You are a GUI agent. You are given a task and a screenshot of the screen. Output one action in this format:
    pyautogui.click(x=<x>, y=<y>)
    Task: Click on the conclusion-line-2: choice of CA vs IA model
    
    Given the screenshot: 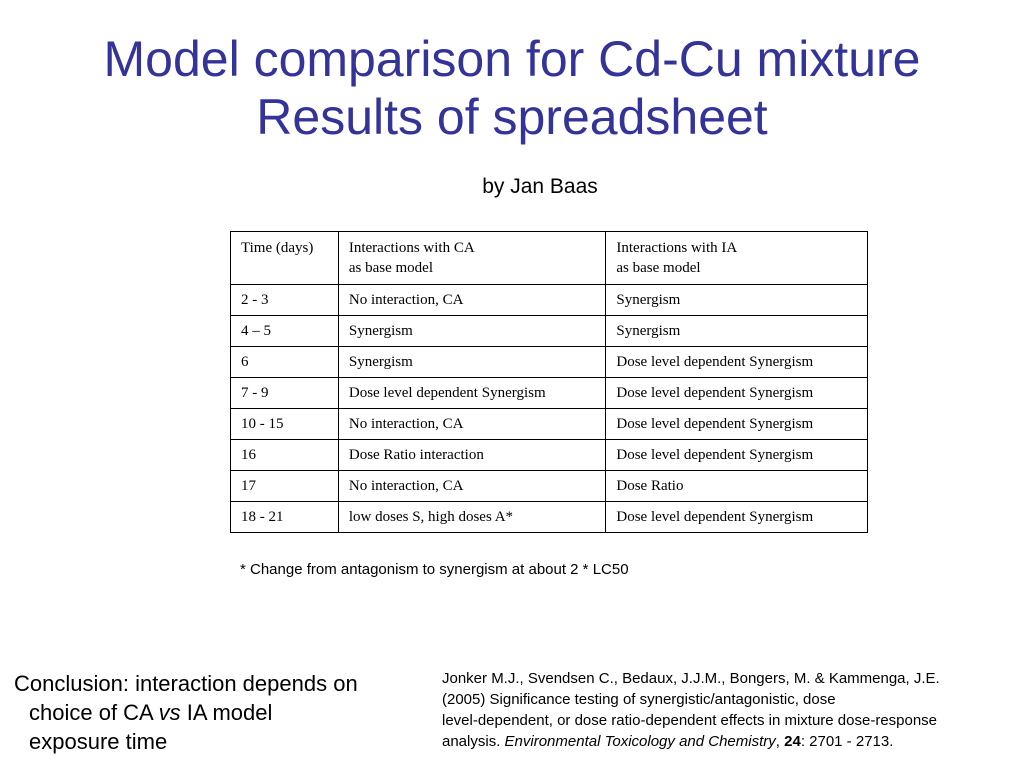 What is the action you would take?
    pyautogui.click(x=224, y=712)
    